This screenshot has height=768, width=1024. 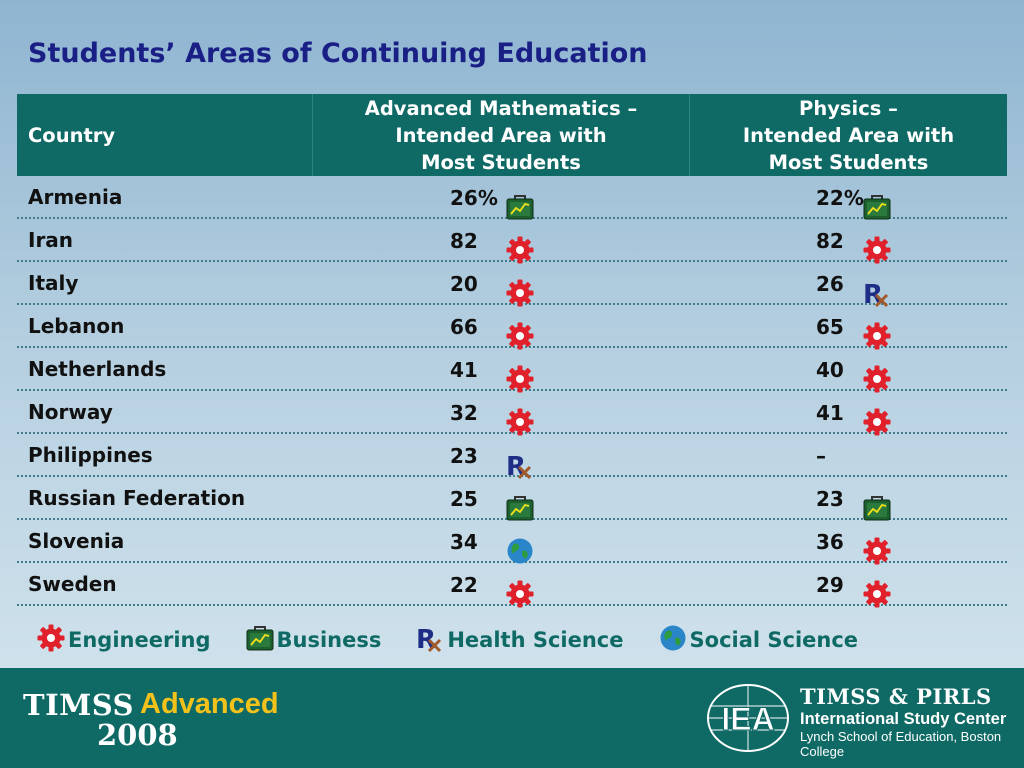 What do you see at coordinates (830, 585) in the screenshot?
I see `physics-percentage: 29` at bounding box center [830, 585].